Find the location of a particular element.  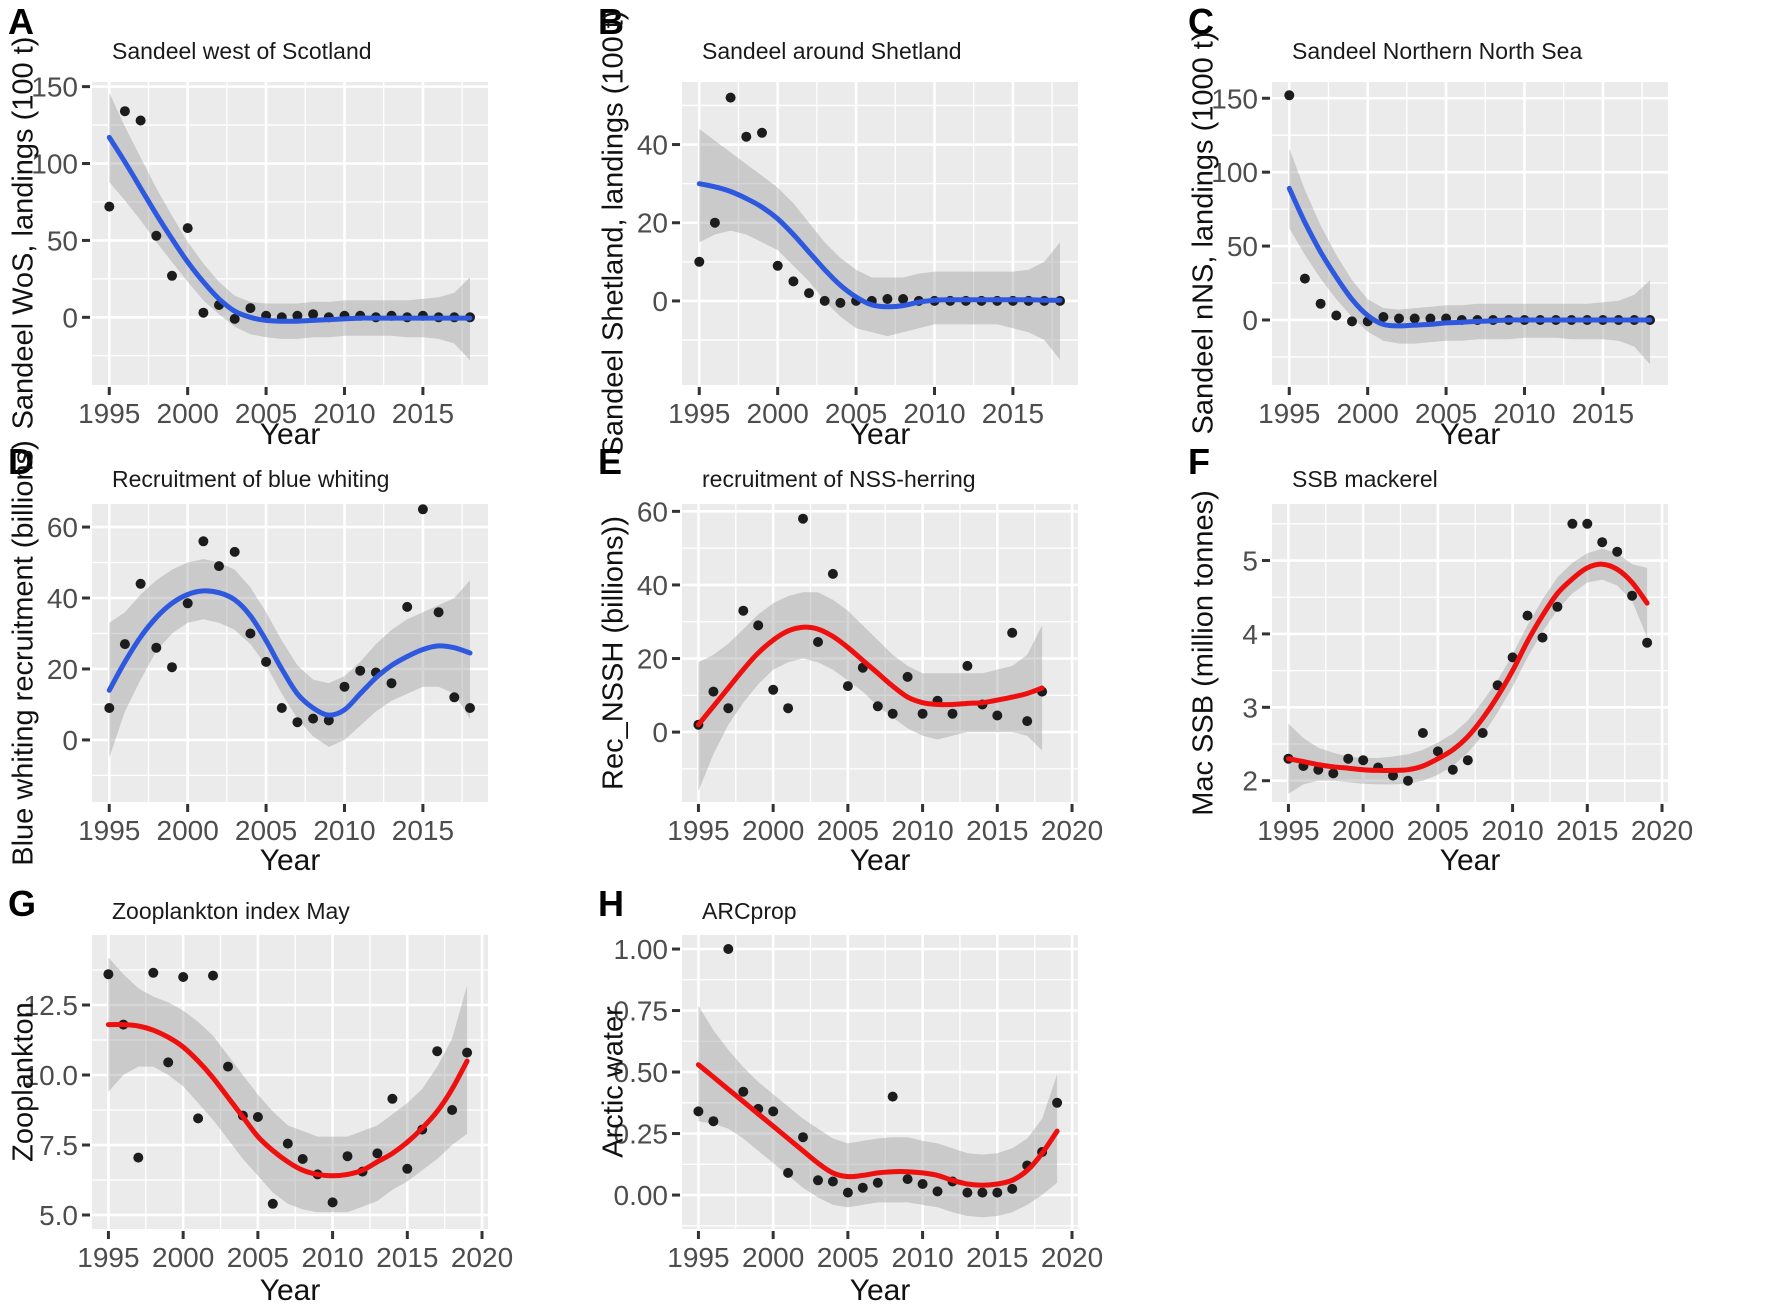

panel-letter: H is located at coordinates (611, 903).